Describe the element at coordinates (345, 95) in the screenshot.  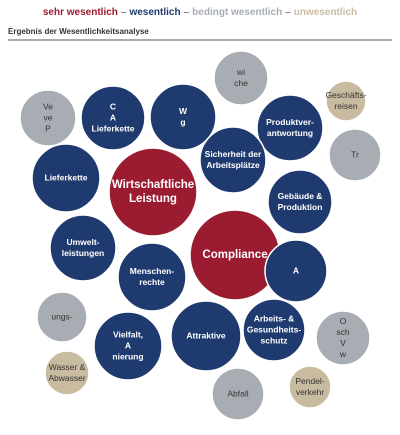
I see `bubble-label: Geschäfts-` at that location.